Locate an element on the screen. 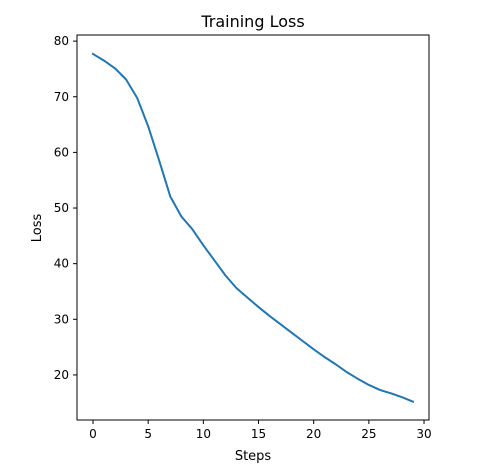 This screenshot has width=477, height=470. y-tick-label: 70 is located at coordinates (61, 97).